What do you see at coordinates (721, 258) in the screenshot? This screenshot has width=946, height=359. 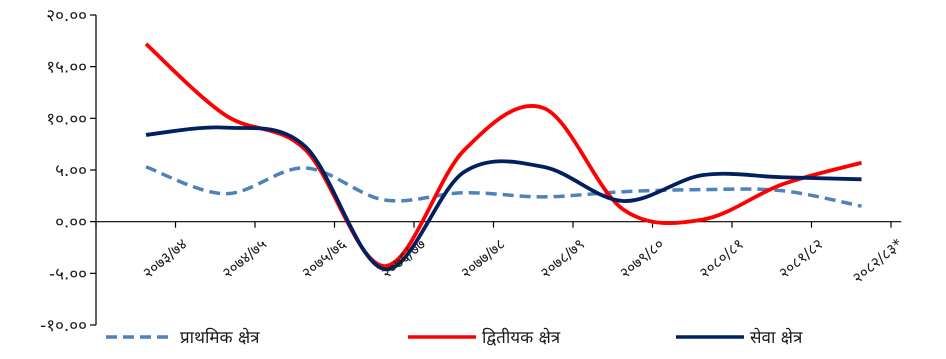 I see `x-tick-label: २०८०/८१` at bounding box center [721, 258].